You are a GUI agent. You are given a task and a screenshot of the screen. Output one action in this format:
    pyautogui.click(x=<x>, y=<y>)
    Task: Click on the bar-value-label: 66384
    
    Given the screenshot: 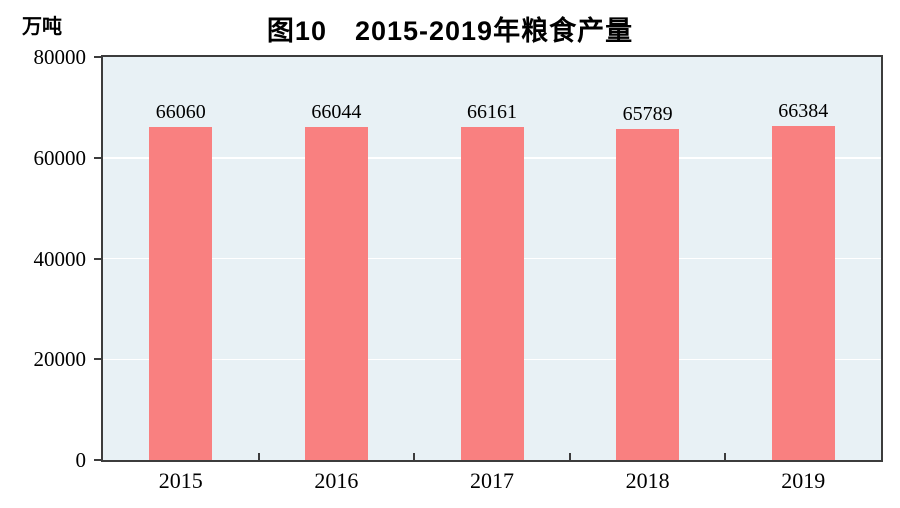 What is the action you would take?
    pyautogui.click(x=803, y=110)
    